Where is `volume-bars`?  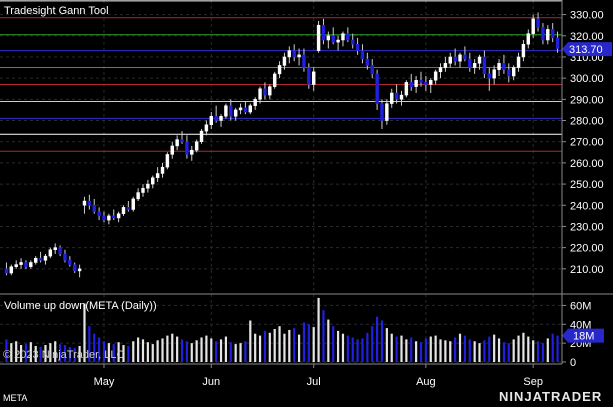
volume-bars is located at coordinates (282, 329).